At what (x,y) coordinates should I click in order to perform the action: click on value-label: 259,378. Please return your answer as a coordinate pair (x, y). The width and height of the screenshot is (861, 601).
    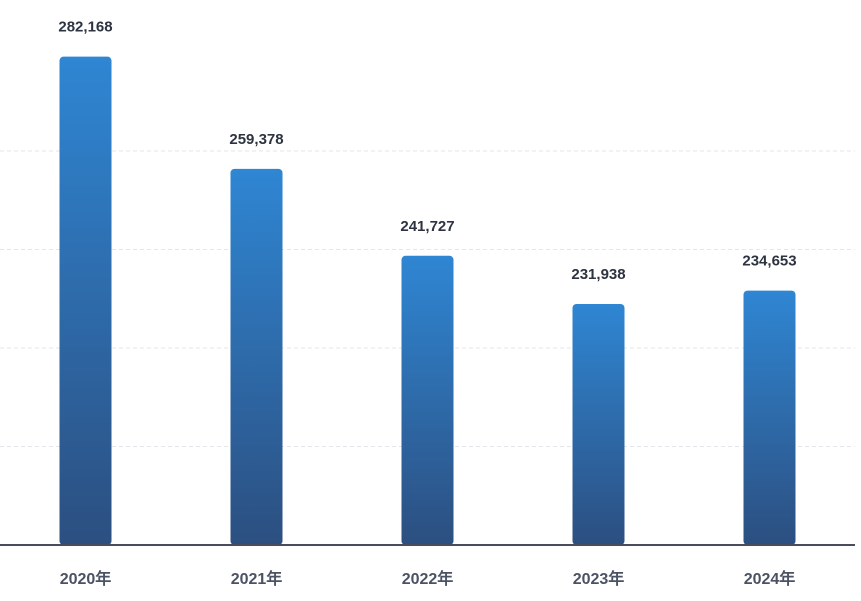
    Looking at the image, I should click on (256, 139).